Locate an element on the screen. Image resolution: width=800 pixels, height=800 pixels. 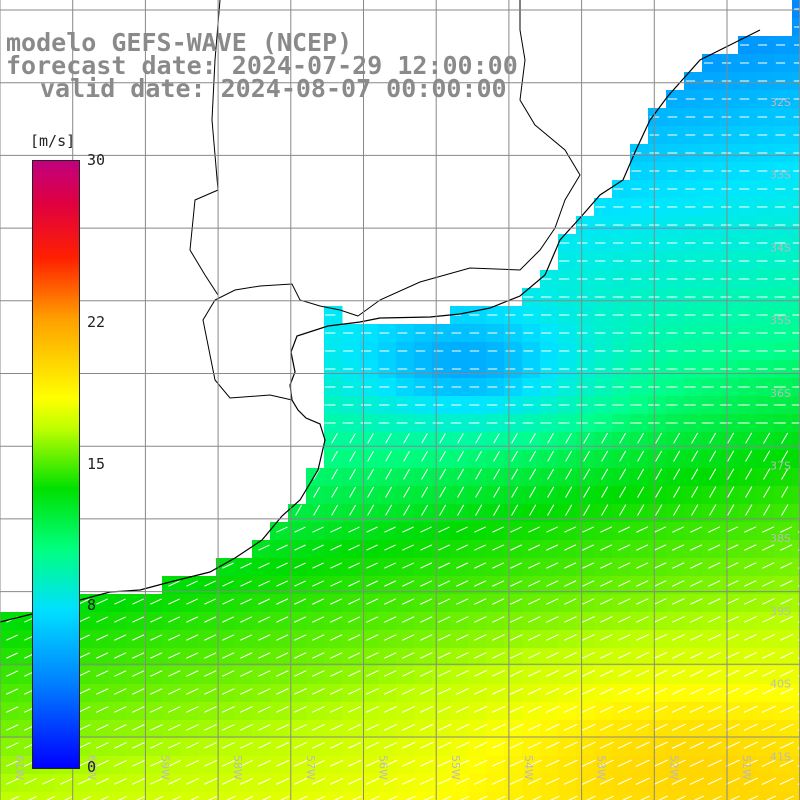
longitude-label: 56W is located at coordinates (383, 767).